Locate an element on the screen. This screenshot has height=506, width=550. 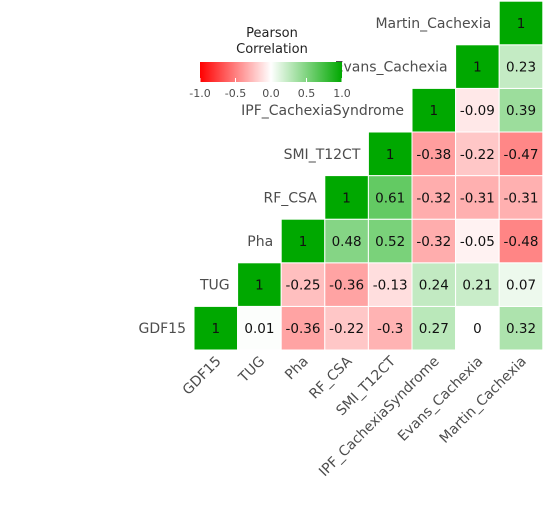
column-label-GDF15: GDF15 is located at coordinates (202, 376).